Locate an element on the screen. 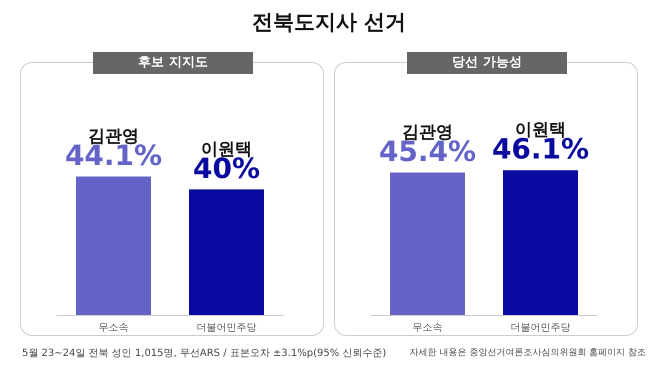  chart-subtitle: 당선 가능성 is located at coordinates (487, 63).